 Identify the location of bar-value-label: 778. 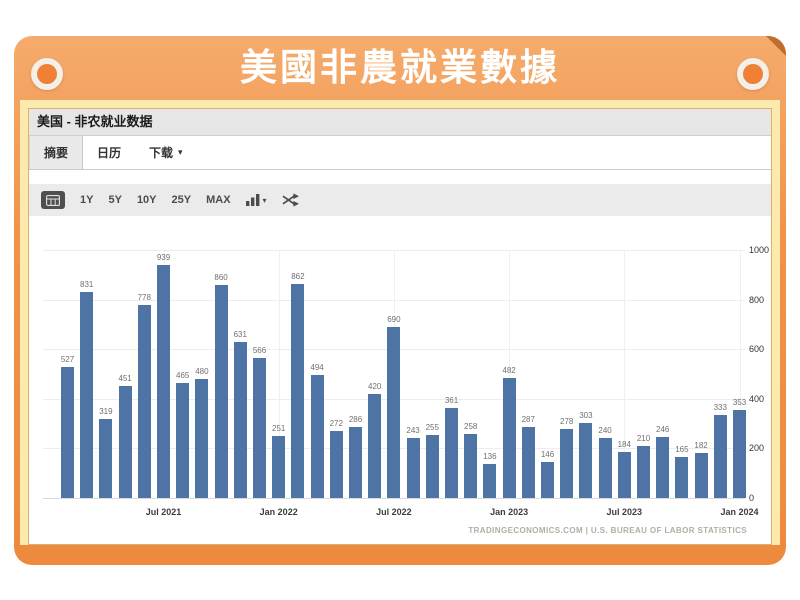
(144, 298).